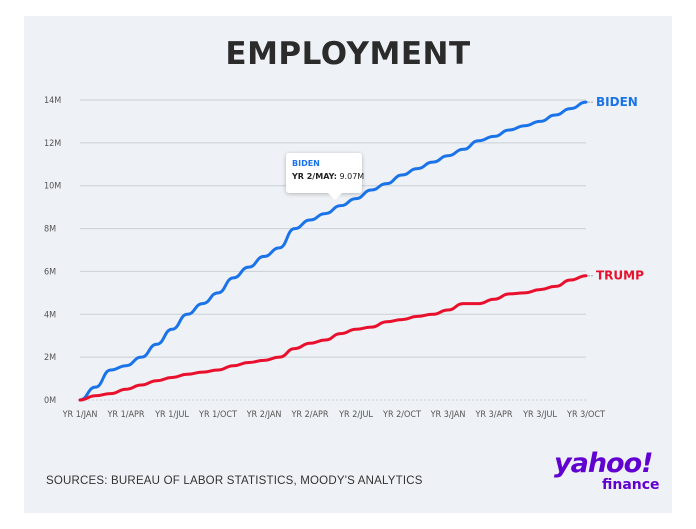 The width and height of the screenshot is (696, 529). Describe the element at coordinates (80, 415) in the screenshot. I see `x-tick-label: YR 1/JAN` at that location.